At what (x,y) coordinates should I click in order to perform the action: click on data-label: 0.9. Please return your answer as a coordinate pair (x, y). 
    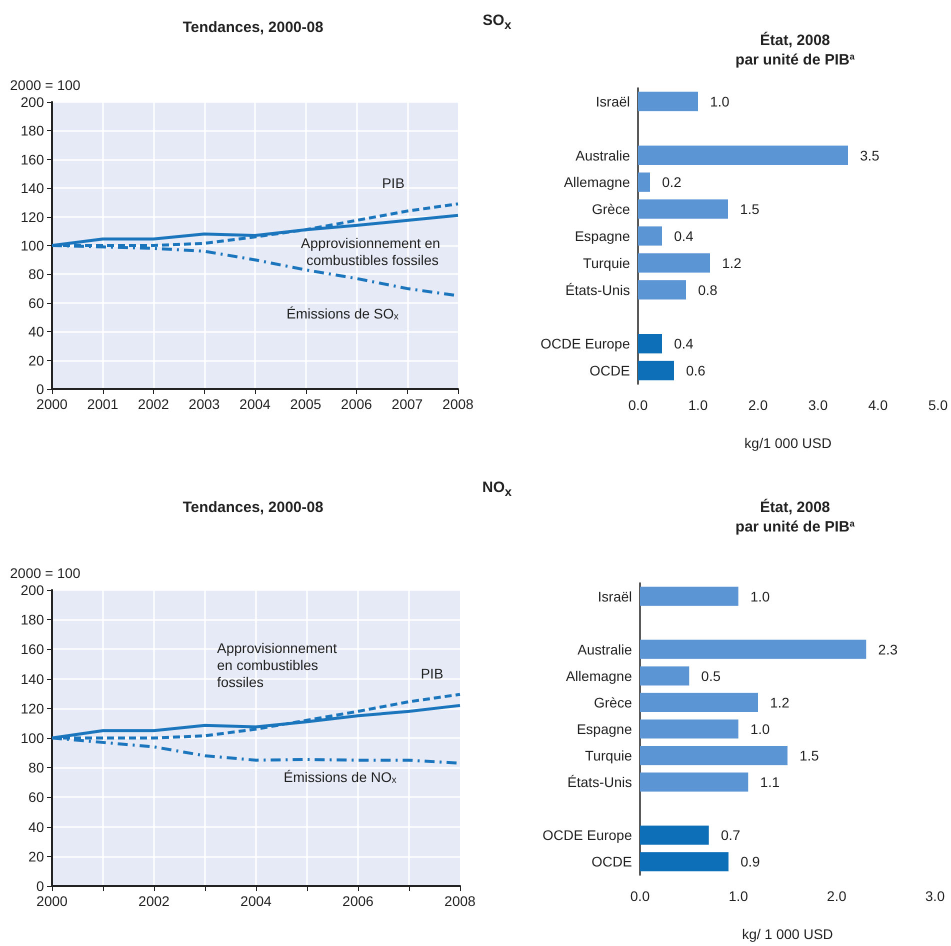
    Looking at the image, I should click on (750, 862).